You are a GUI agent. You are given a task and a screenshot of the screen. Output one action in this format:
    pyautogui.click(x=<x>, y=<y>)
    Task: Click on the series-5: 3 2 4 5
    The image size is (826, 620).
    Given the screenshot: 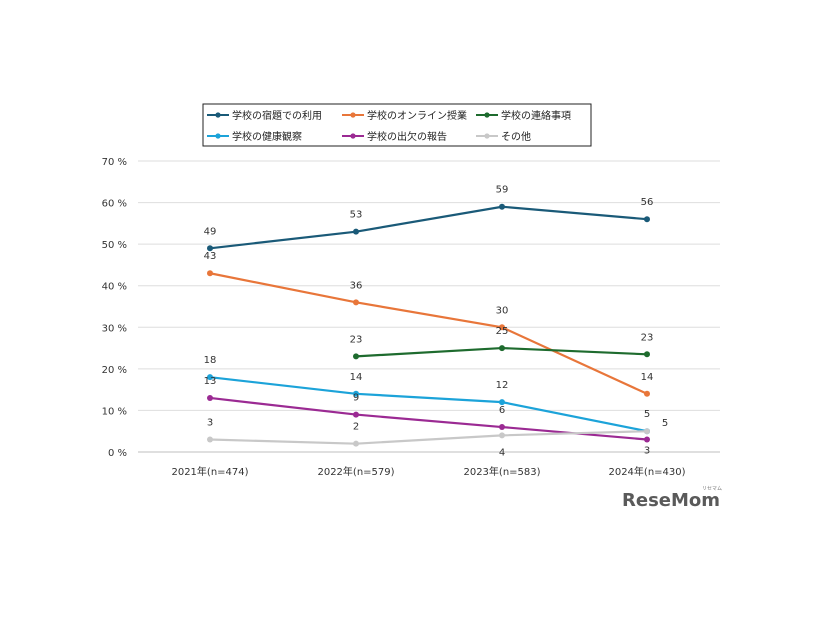 What is the action you would take?
    pyautogui.click(x=428, y=433)
    